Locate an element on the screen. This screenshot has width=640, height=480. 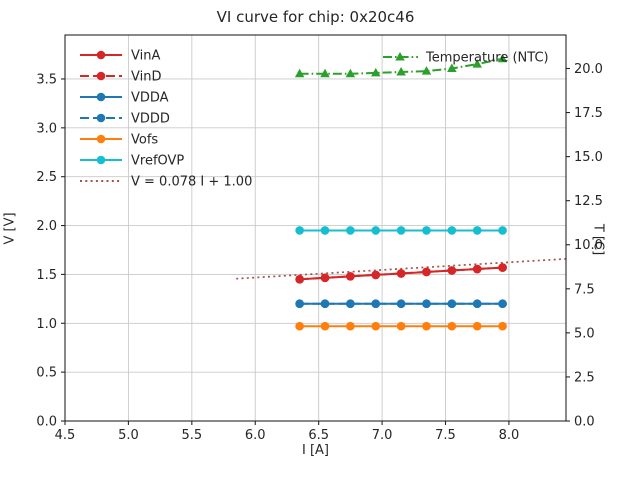
x-tick-label: 7.5 is located at coordinates (445, 435).